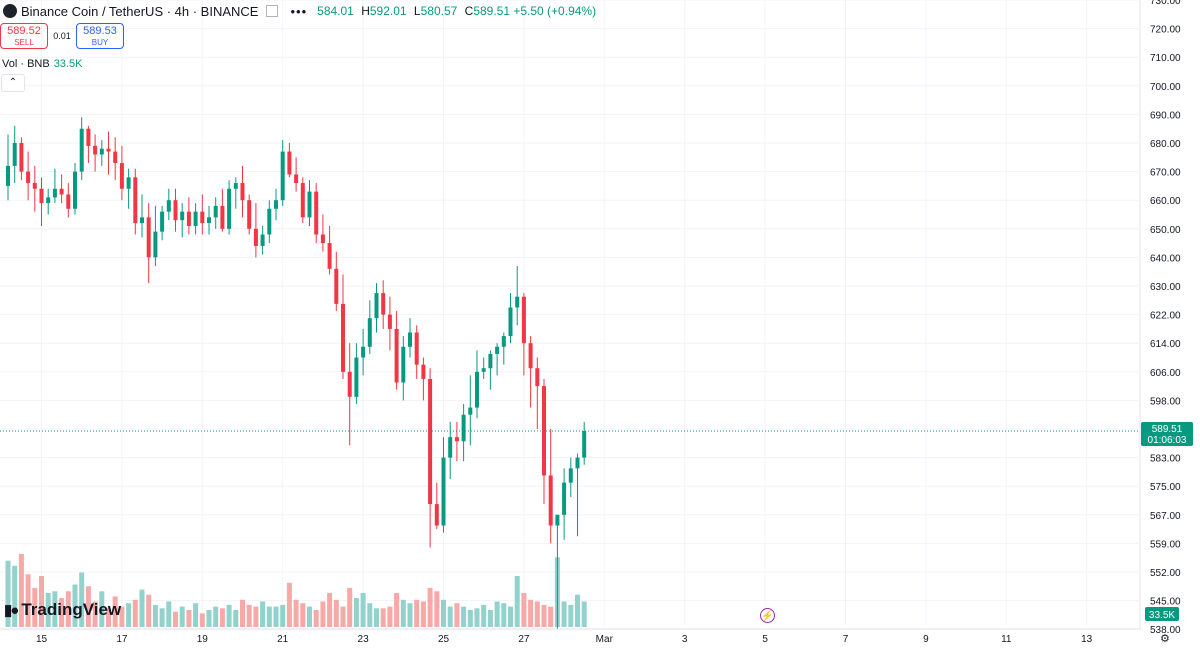 Image resolution: width=1200 pixels, height=658 pixels. What do you see at coordinates (140, 11) in the screenshot?
I see `symbol-title: Binance Coin / TetherUS · 4h · BINANCE` at bounding box center [140, 11].